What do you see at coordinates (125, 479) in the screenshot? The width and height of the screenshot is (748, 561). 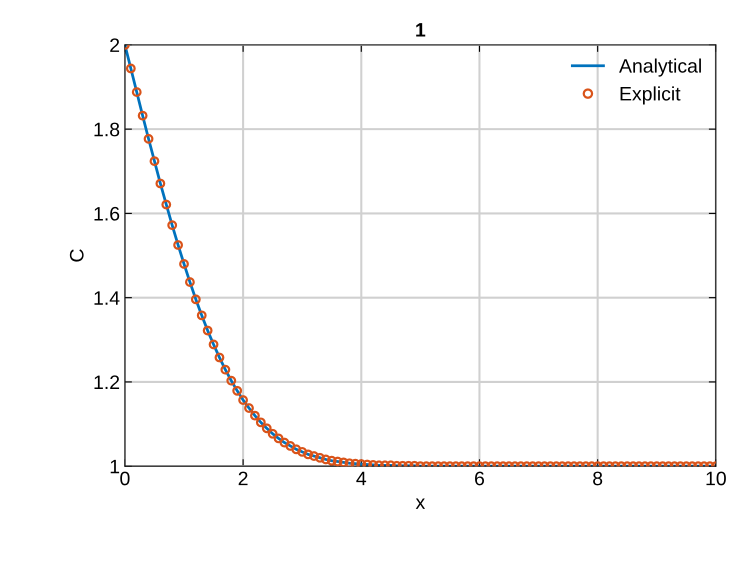 I see `x-tick-label: 0` at bounding box center [125, 479].